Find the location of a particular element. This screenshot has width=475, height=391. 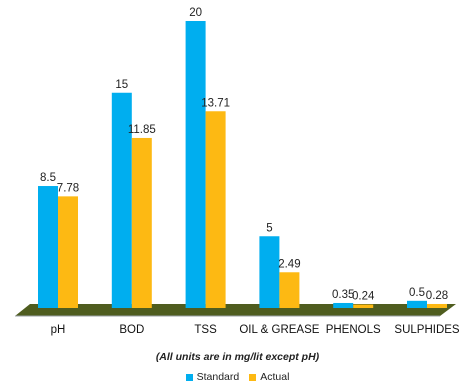

category-label-4: PHENOLS is located at coordinates (353, 330).